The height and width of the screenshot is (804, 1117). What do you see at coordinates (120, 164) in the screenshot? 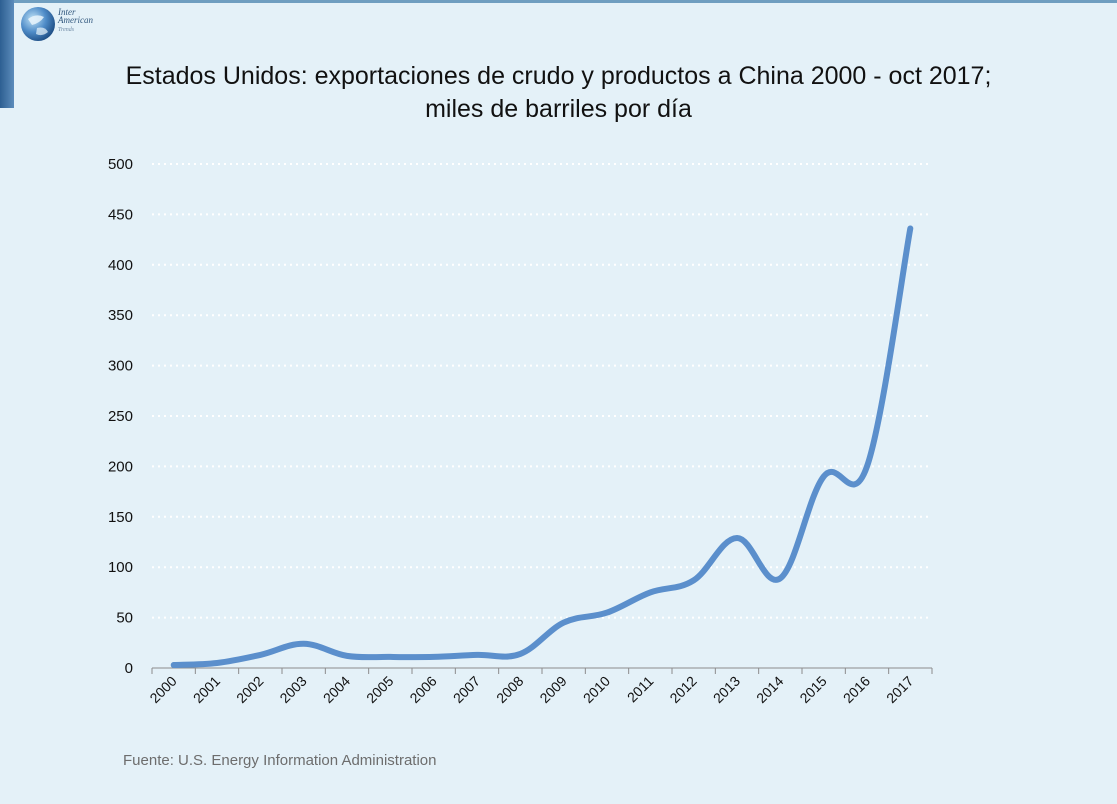
I see `y-tick-label: 500` at bounding box center [120, 164].